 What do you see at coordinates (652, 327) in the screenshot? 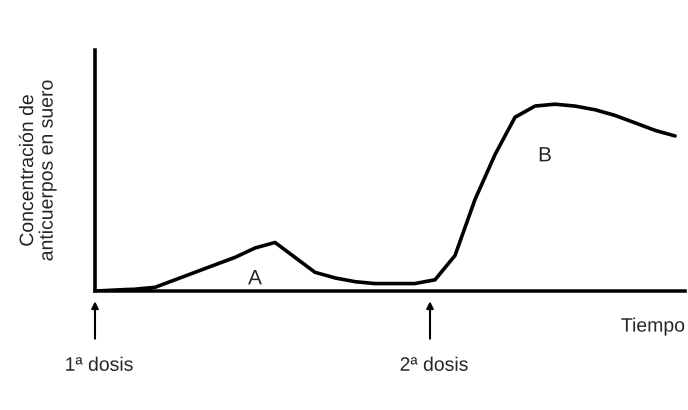
I see `x-axis-title: Tiempo` at bounding box center [652, 327].